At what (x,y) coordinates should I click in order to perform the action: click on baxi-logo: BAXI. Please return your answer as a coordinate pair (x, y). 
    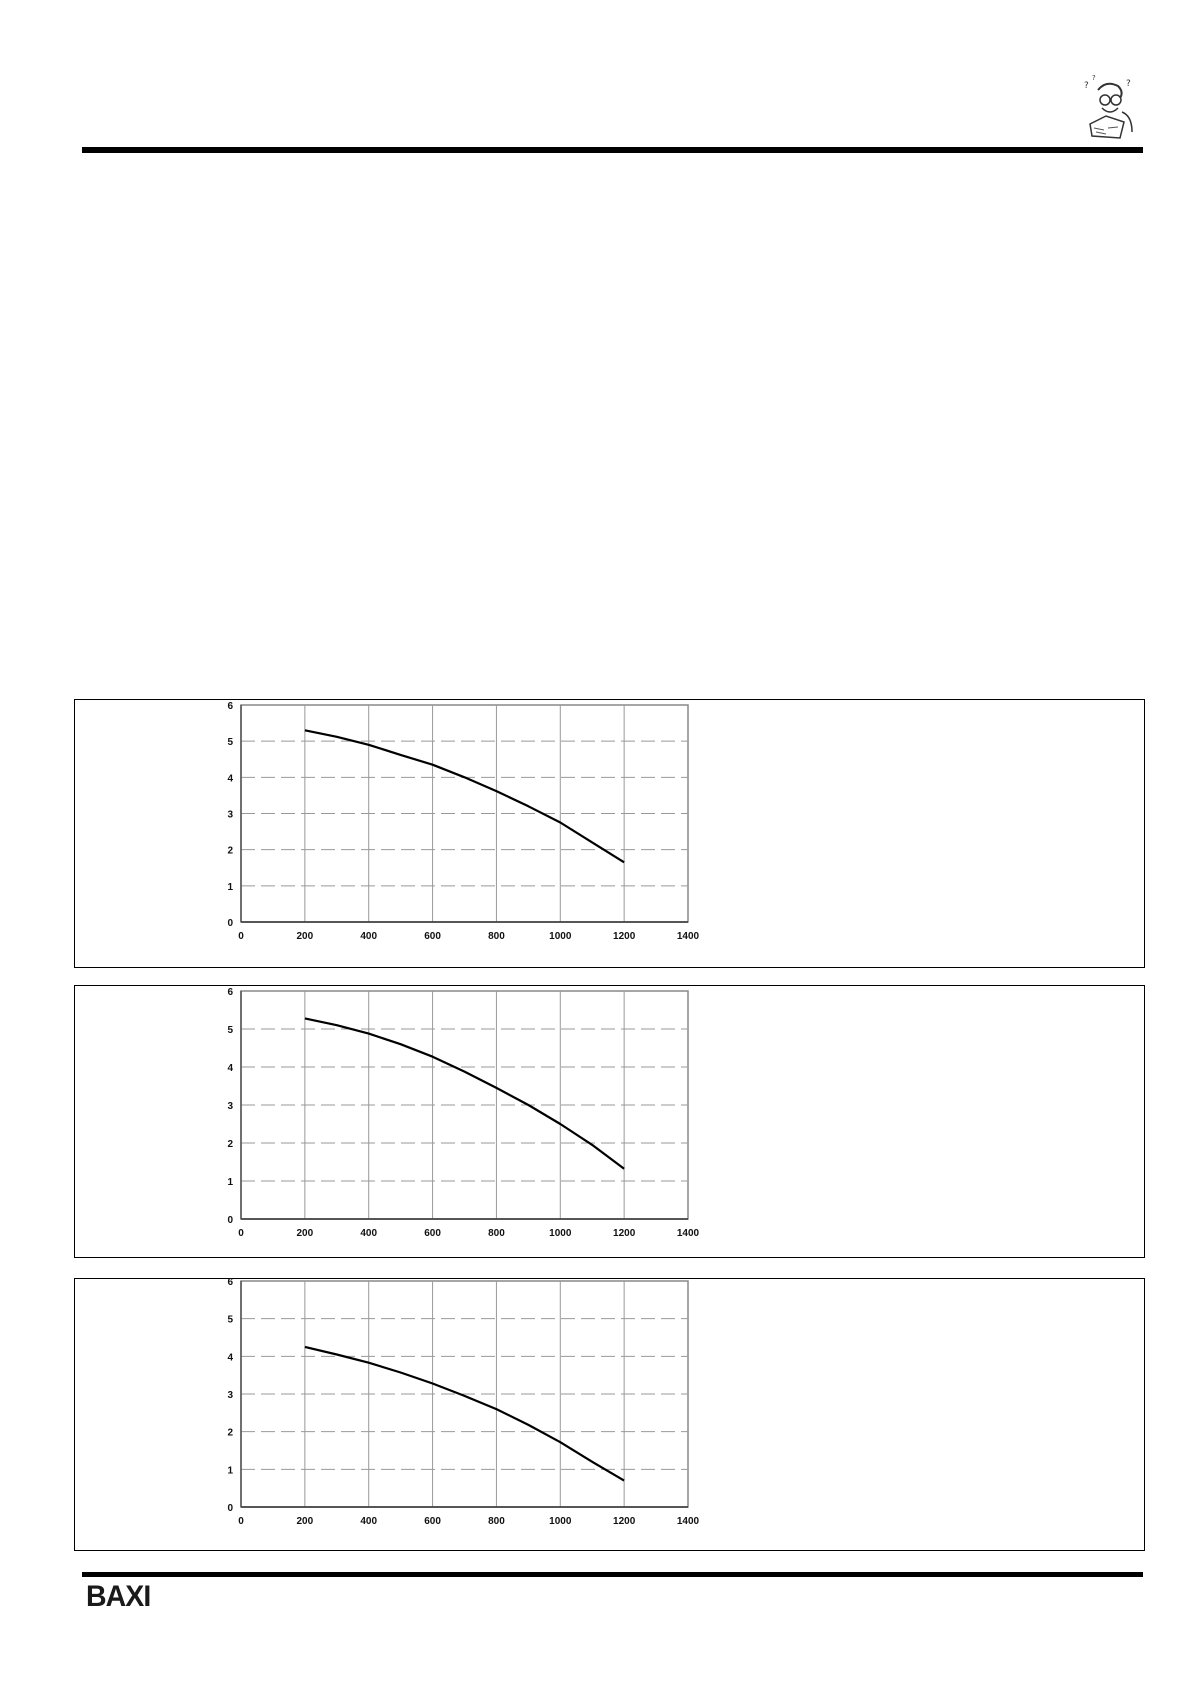
    Looking at the image, I should click on (118, 1596).